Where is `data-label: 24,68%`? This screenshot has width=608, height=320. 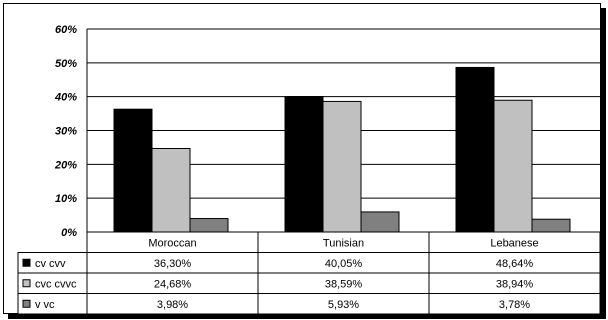
data-label: 24,68% is located at coordinates (173, 284).